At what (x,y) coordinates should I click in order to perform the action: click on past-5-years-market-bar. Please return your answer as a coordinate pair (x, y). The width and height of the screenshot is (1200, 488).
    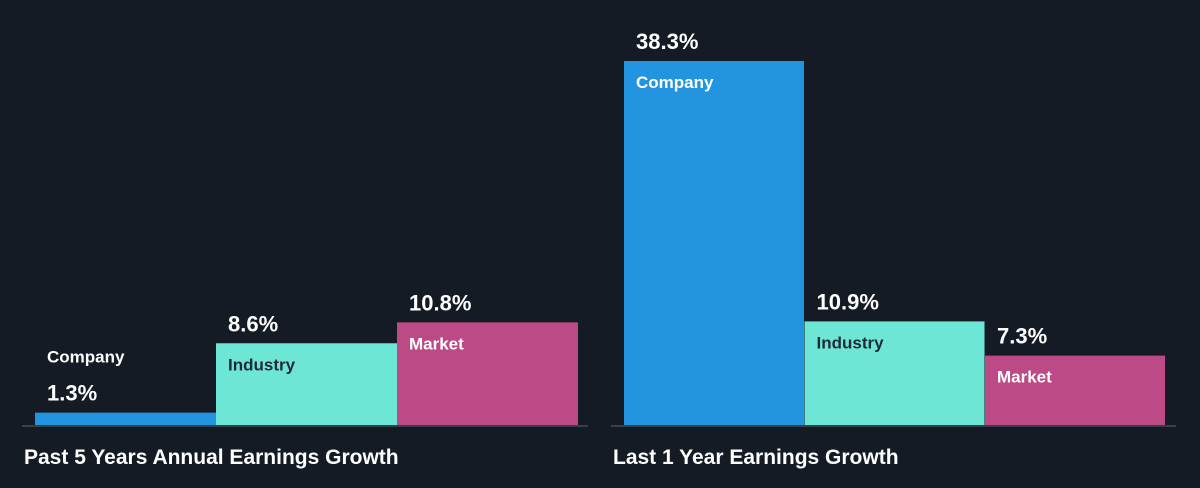
    Looking at the image, I should click on (487, 373).